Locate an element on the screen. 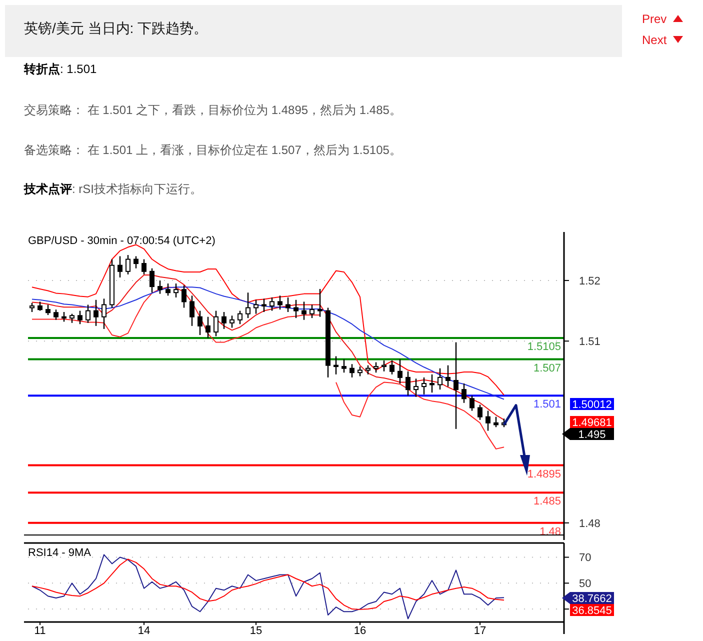  text: 技术点评: rSI技术指标向下运行。 is located at coordinates (112, 189).